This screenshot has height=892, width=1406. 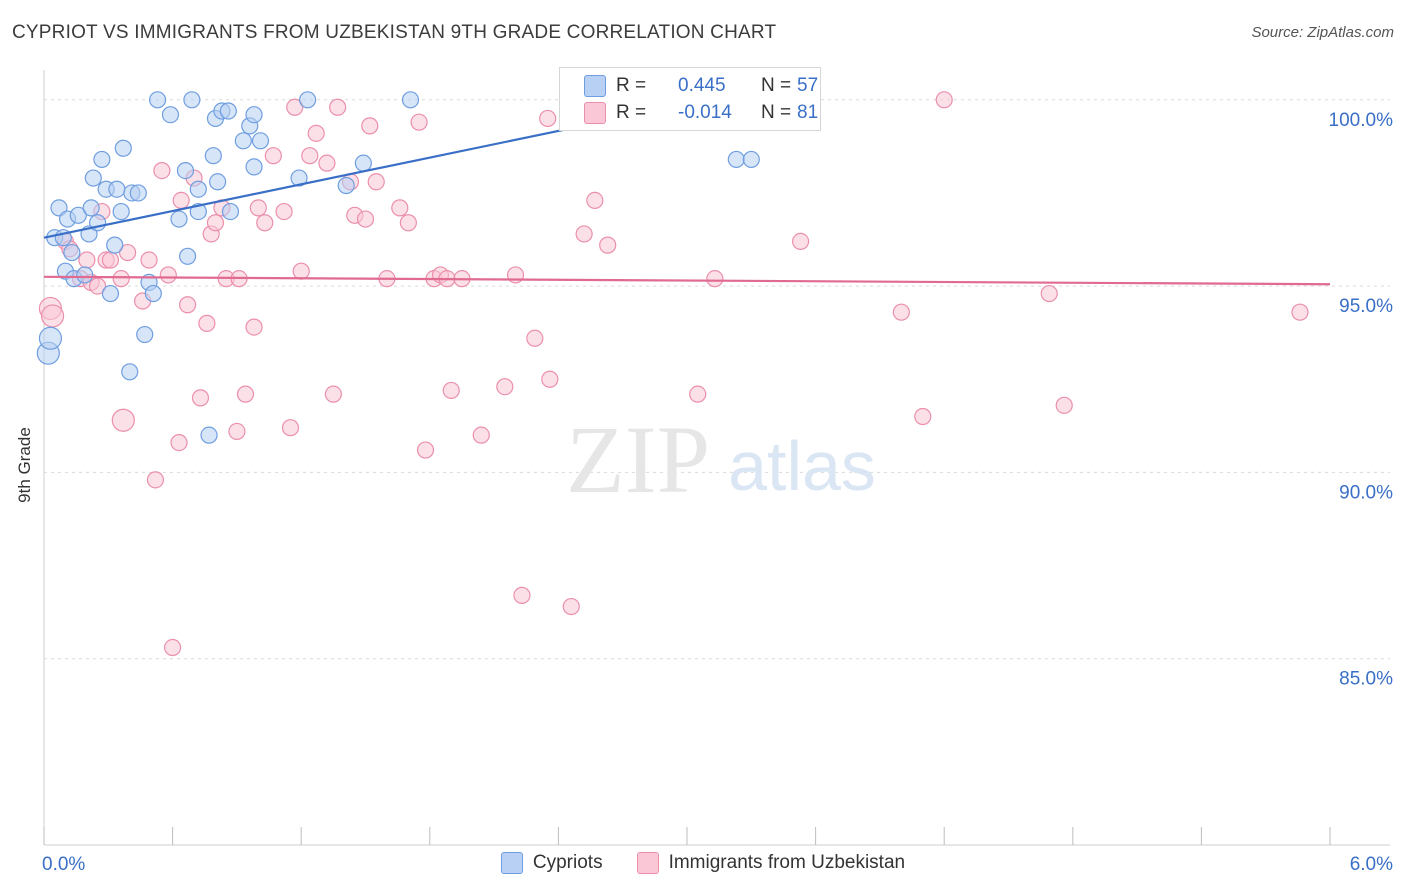 What do you see at coordinates (776, 112) in the screenshot?
I see `stats-n-label: N =` at bounding box center [776, 112].